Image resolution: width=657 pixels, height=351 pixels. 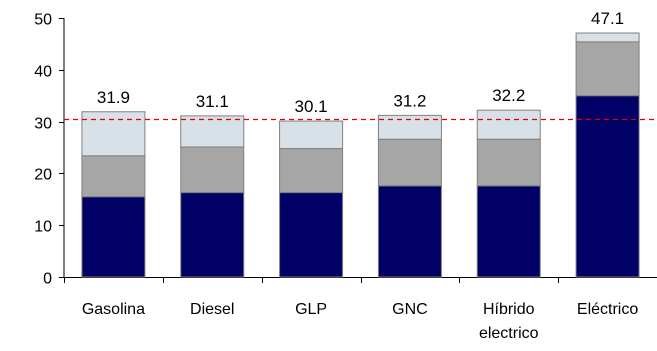 I want to click on y-axis: 0 10 20 30 40 50, so click(x=49, y=150).